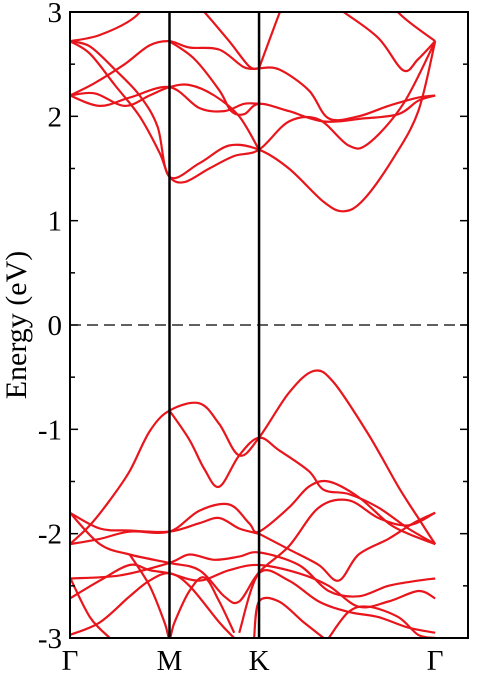 Image resolution: width=480 pixels, height=682 pixels. I want to click on y-tick-label: 3, so click(55, 14).